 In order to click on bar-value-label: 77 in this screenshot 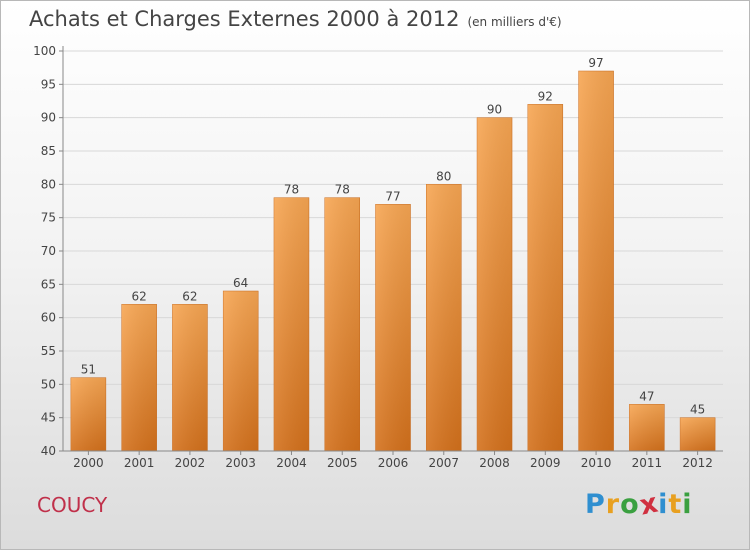, I will do `click(392, 196)`.